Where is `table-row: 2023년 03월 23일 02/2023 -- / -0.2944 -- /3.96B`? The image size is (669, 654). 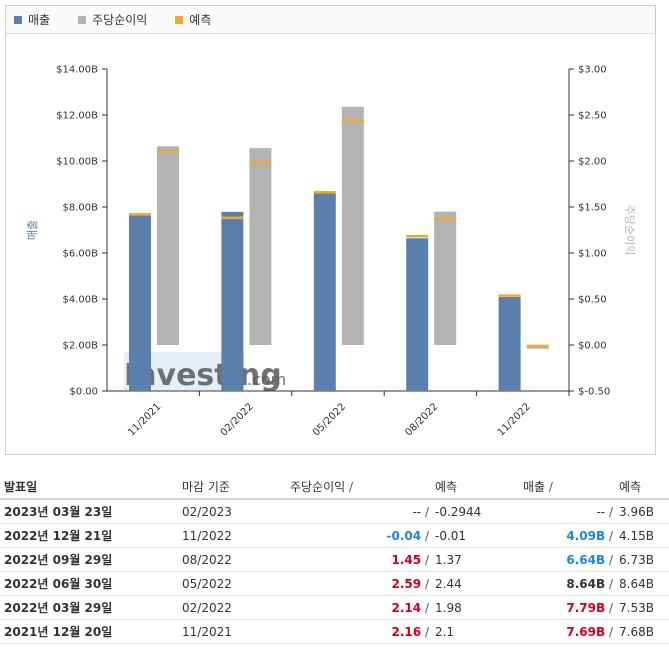
table-row: 2023년 03월 23일 02/2023 -- / -0.2944 -- /3.96B is located at coordinates (334, 511).